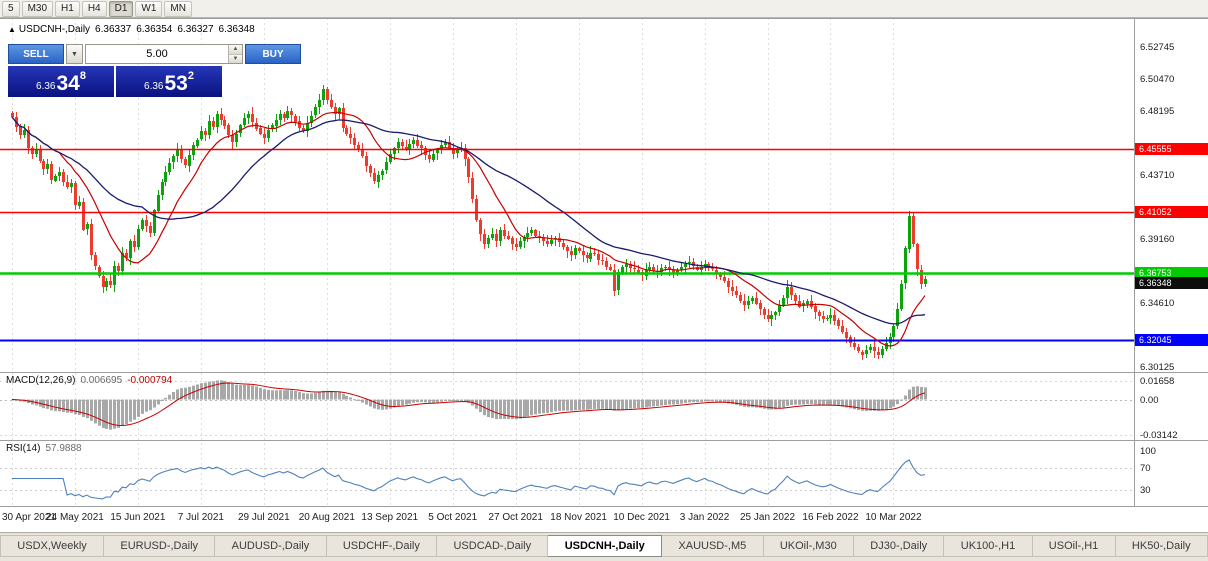 The width and height of the screenshot is (1208, 561). What do you see at coordinates (1171, 339) in the screenshot?
I see `hline-price-tag: 6.32045` at bounding box center [1171, 339].